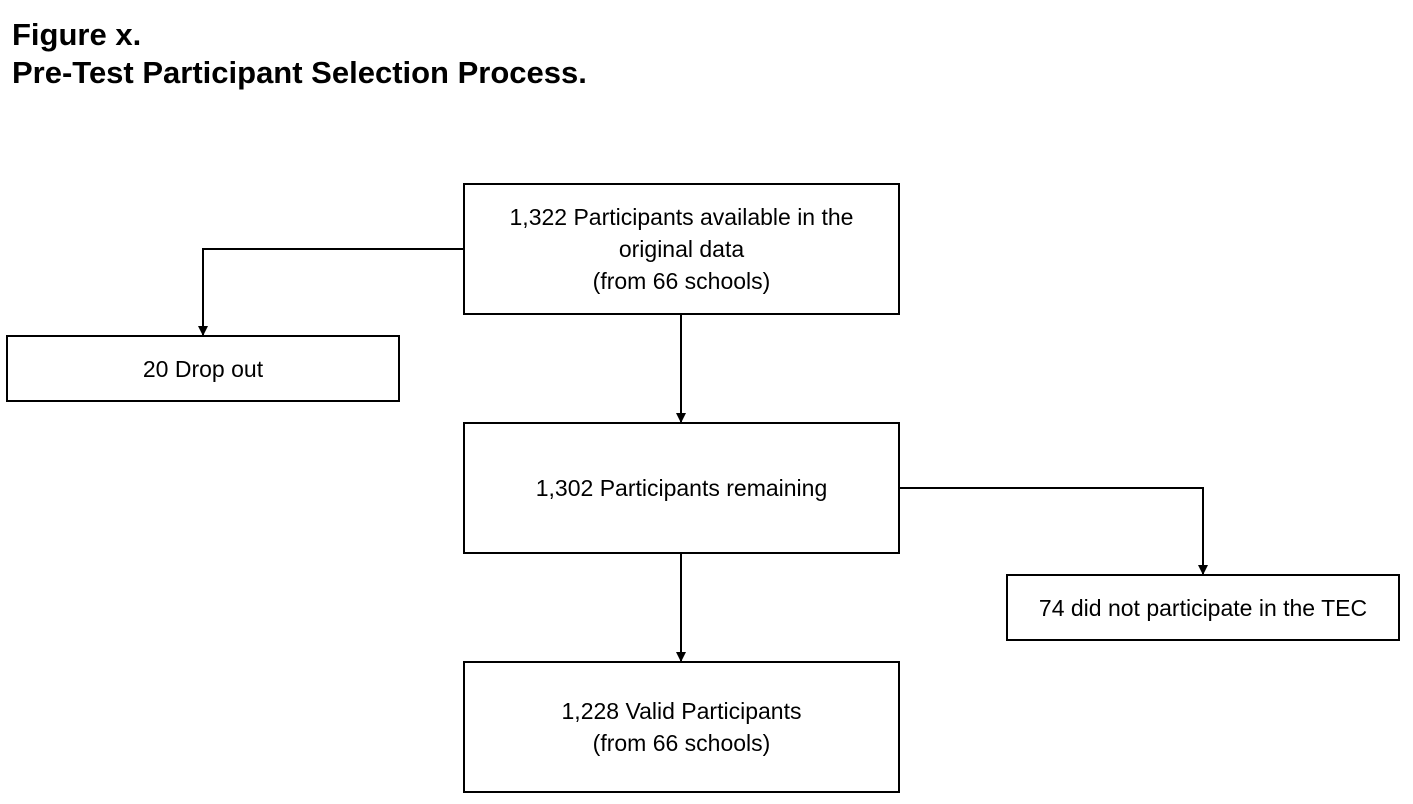 This screenshot has height=804, width=1413. I want to click on figure-label: Figure x., so click(77, 34).